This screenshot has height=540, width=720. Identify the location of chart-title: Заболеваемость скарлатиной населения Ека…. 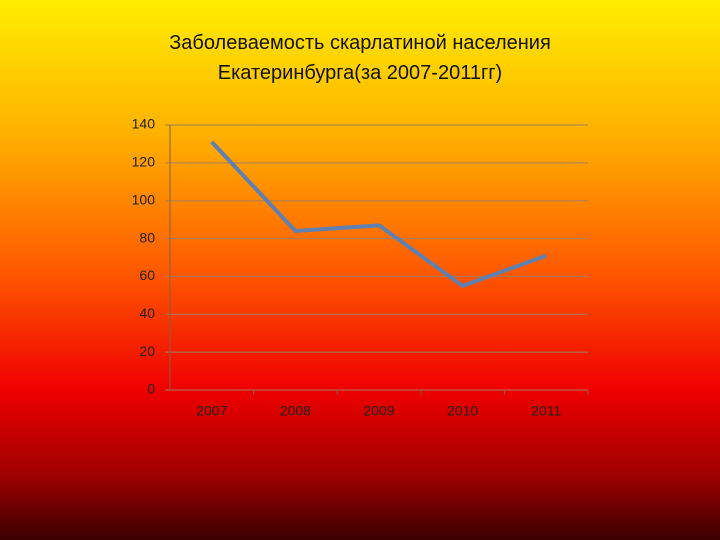
(360, 58).